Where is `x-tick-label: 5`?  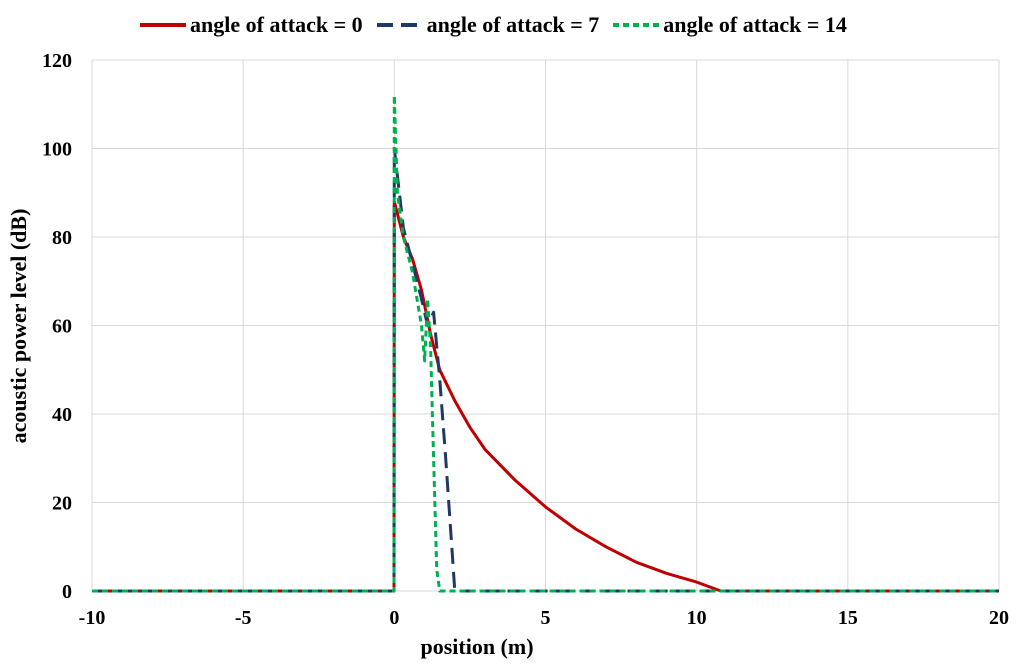 x-tick-label: 5 is located at coordinates (546, 618).